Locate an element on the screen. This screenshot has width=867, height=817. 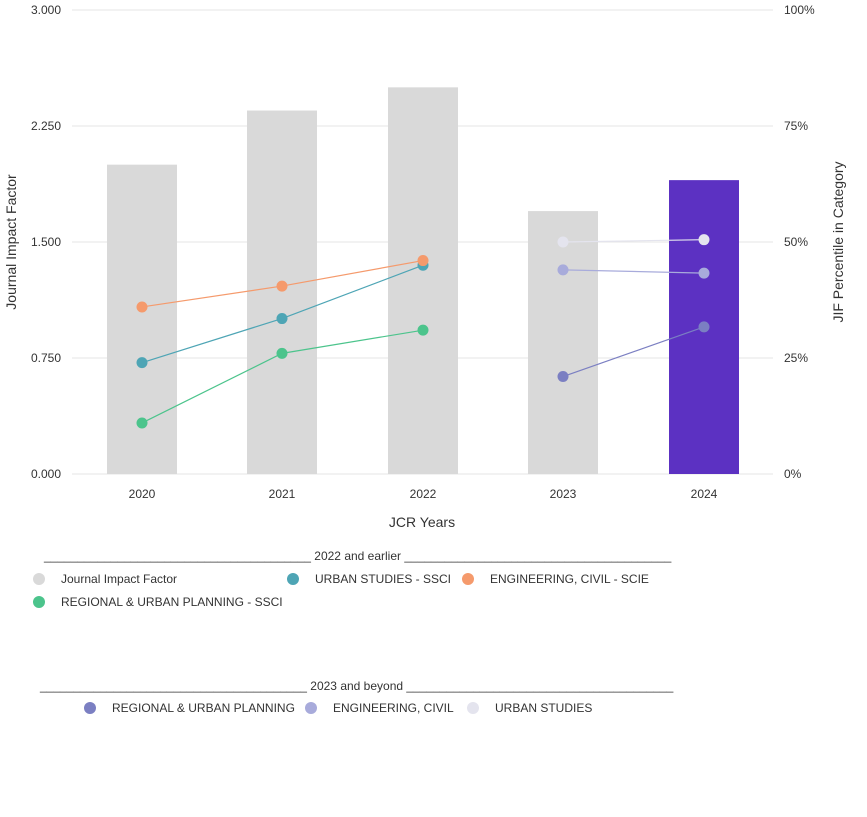
legend-label: Journal Impact Factor is located at coordinates (119, 579).